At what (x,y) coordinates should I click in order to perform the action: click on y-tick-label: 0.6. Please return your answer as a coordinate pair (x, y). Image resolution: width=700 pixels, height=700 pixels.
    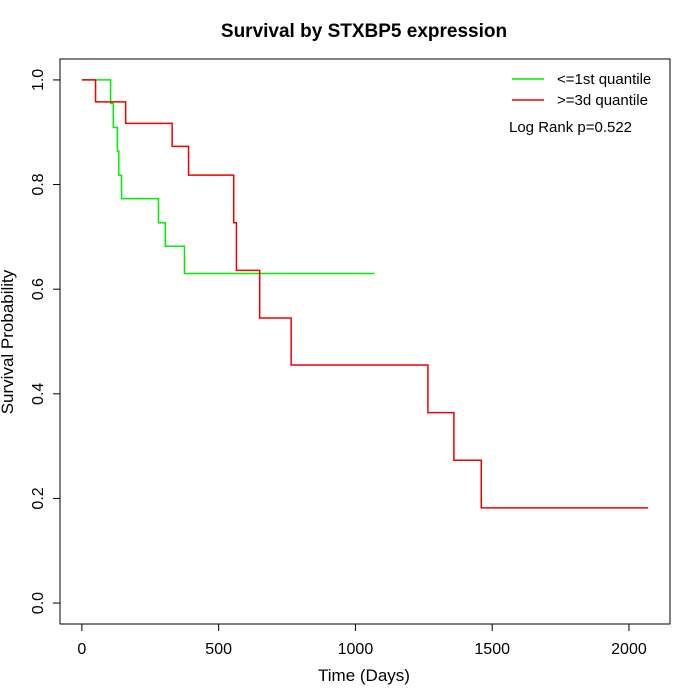
    Looking at the image, I should click on (38, 289).